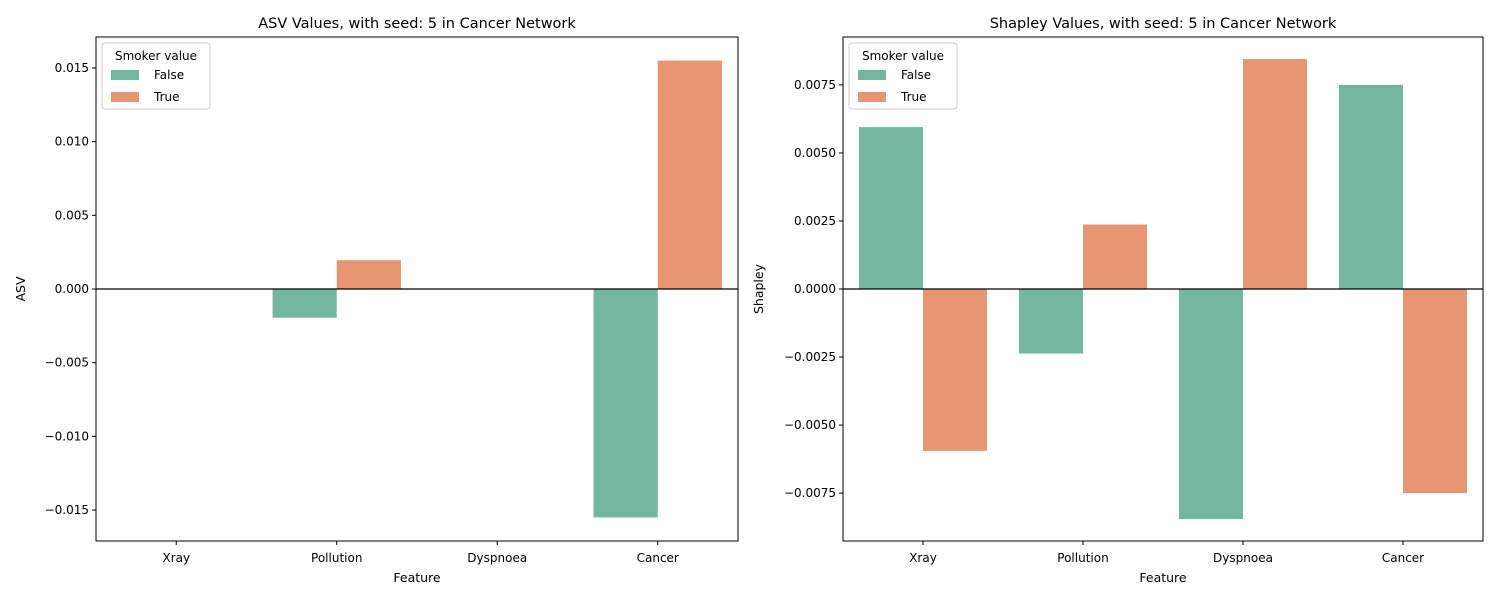  Describe the element at coordinates (1211, 404) in the screenshot. I see `bar-false-dyspnoea` at that location.